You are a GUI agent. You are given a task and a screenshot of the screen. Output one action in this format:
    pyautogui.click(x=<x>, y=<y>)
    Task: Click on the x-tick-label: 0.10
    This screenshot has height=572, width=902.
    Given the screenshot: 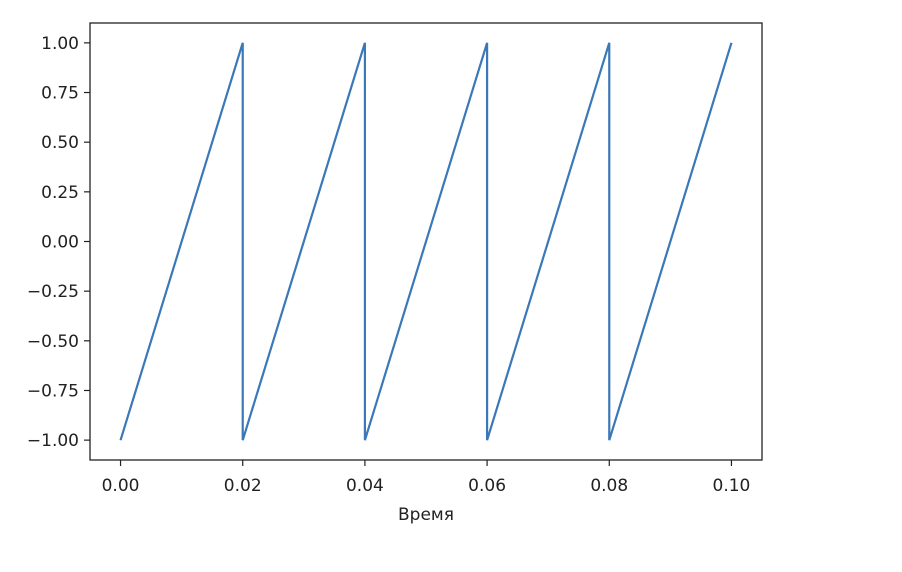 What is the action you would take?
    pyautogui.click(x=732, y=486)
    